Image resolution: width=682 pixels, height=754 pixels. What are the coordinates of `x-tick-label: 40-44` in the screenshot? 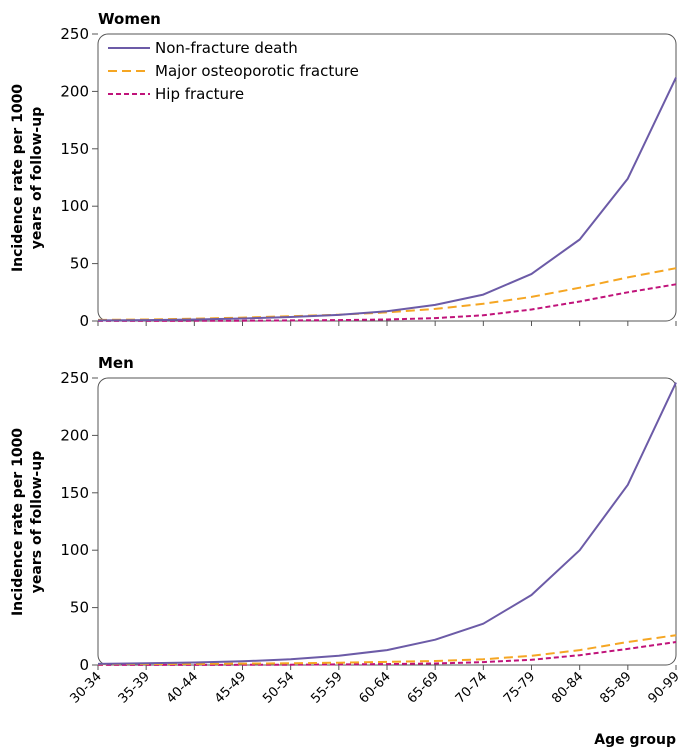 It's located at (182, 687).